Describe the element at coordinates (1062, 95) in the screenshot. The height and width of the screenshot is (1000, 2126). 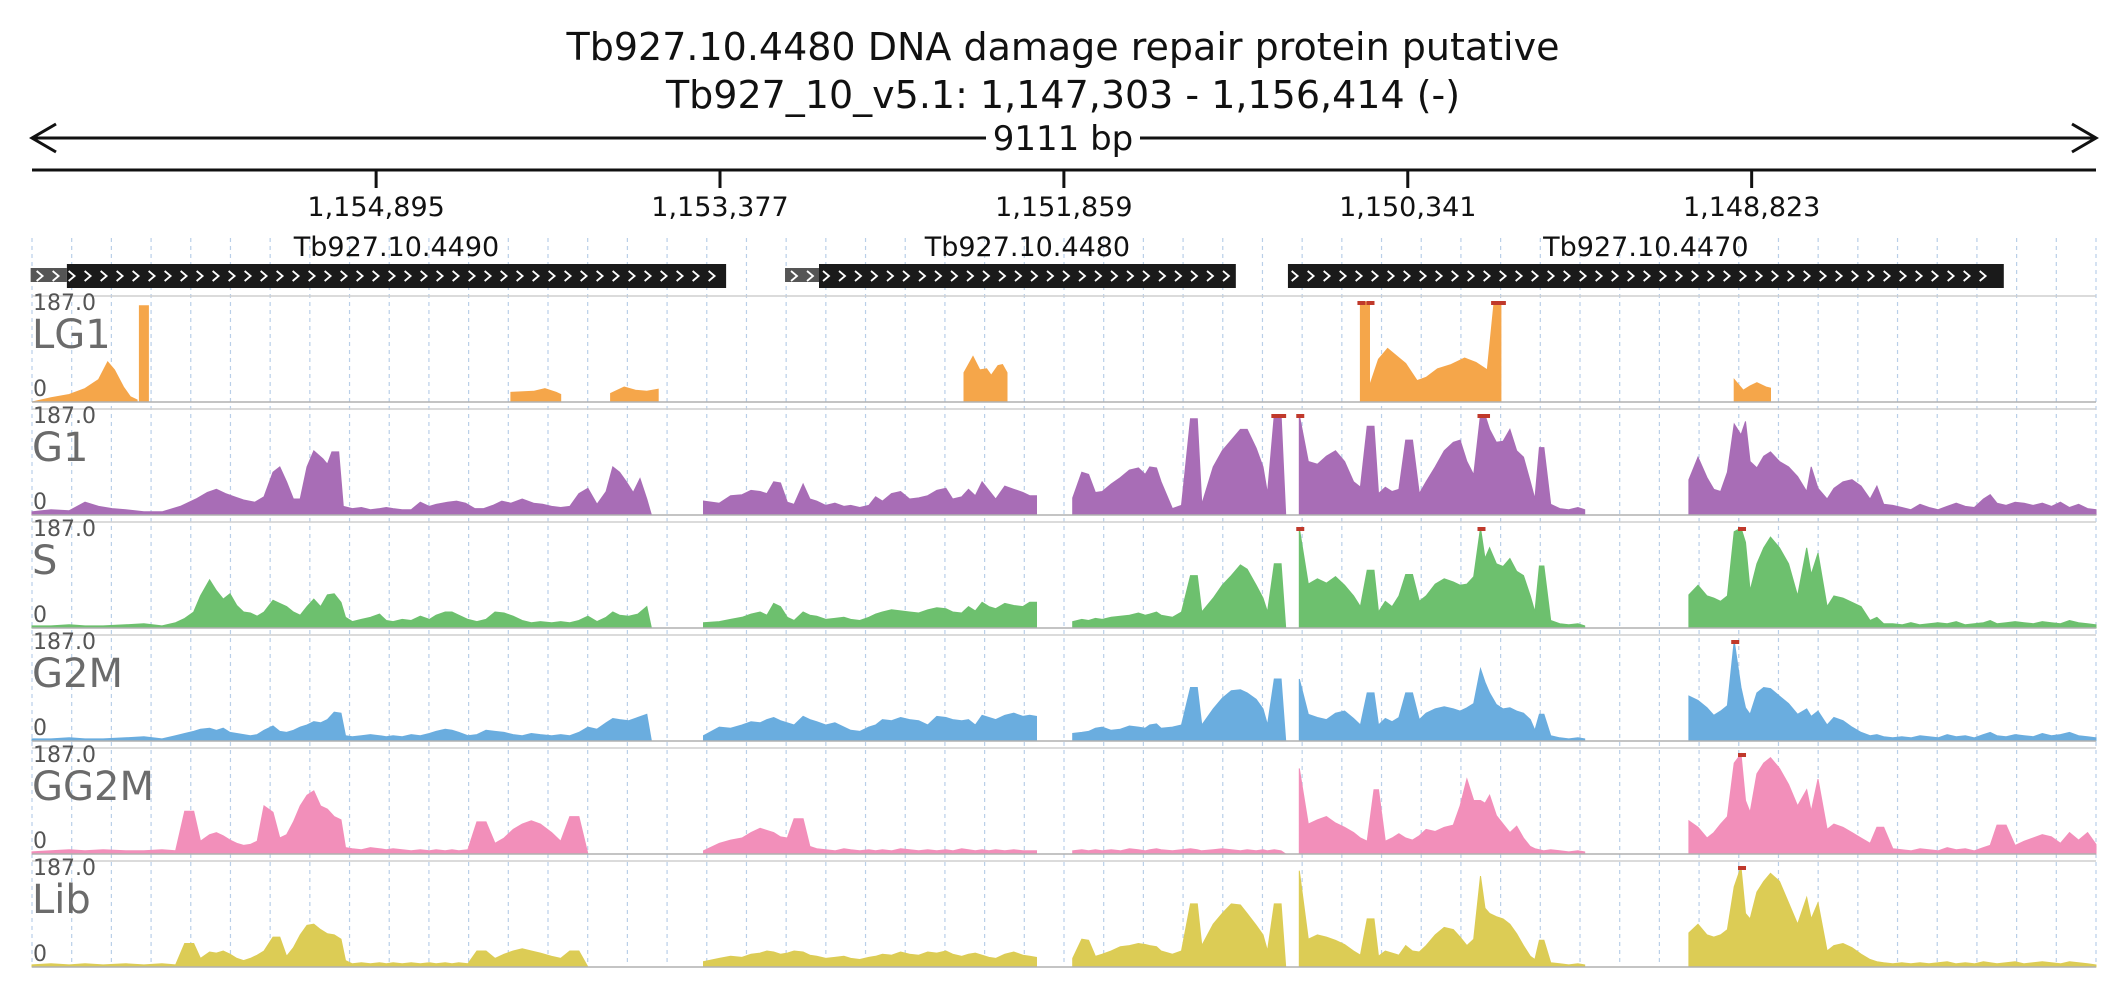
I see `locus-subtitle: Tb927_10_v5.1: 1,147,303 - 1,156,414 (-)` at that location.